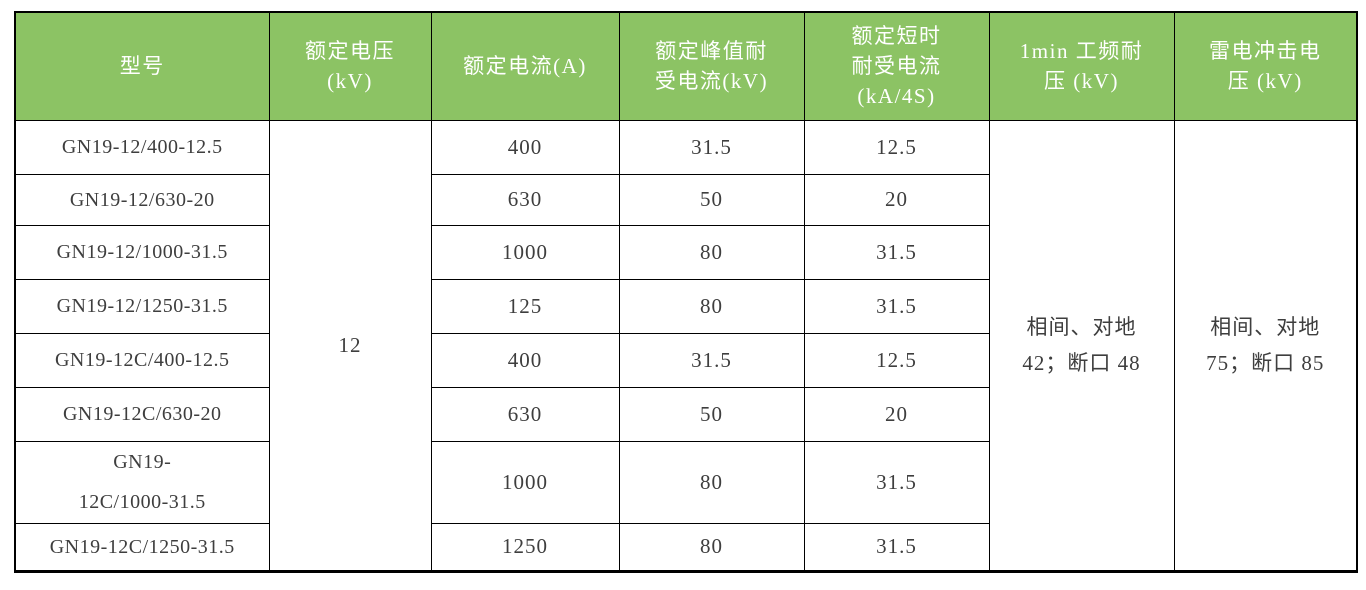 The image size is (1366, 590). I want to click on cell-model: GN19-12C/630-20, so click(142, 414).